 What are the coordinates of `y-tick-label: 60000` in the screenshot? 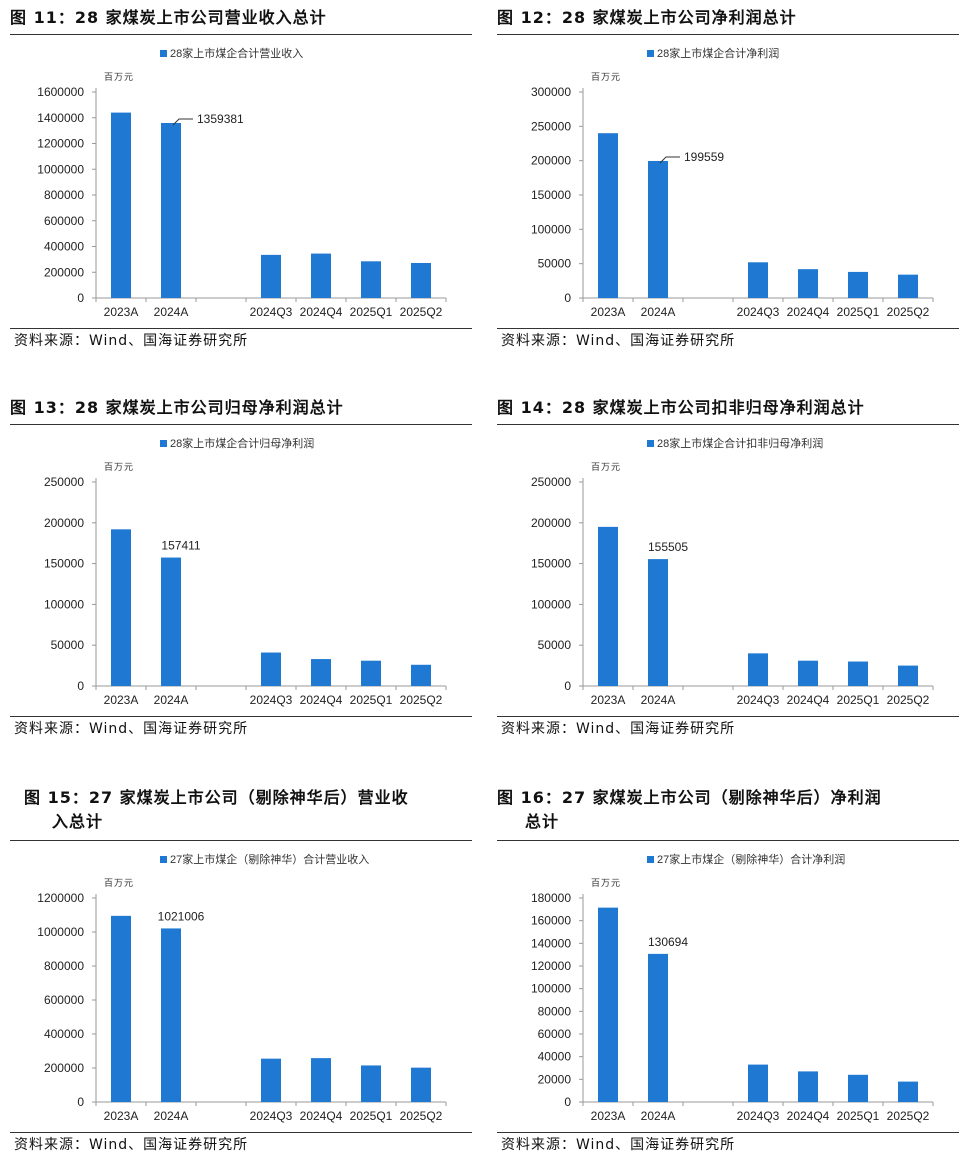 It's located at (555, 1034).